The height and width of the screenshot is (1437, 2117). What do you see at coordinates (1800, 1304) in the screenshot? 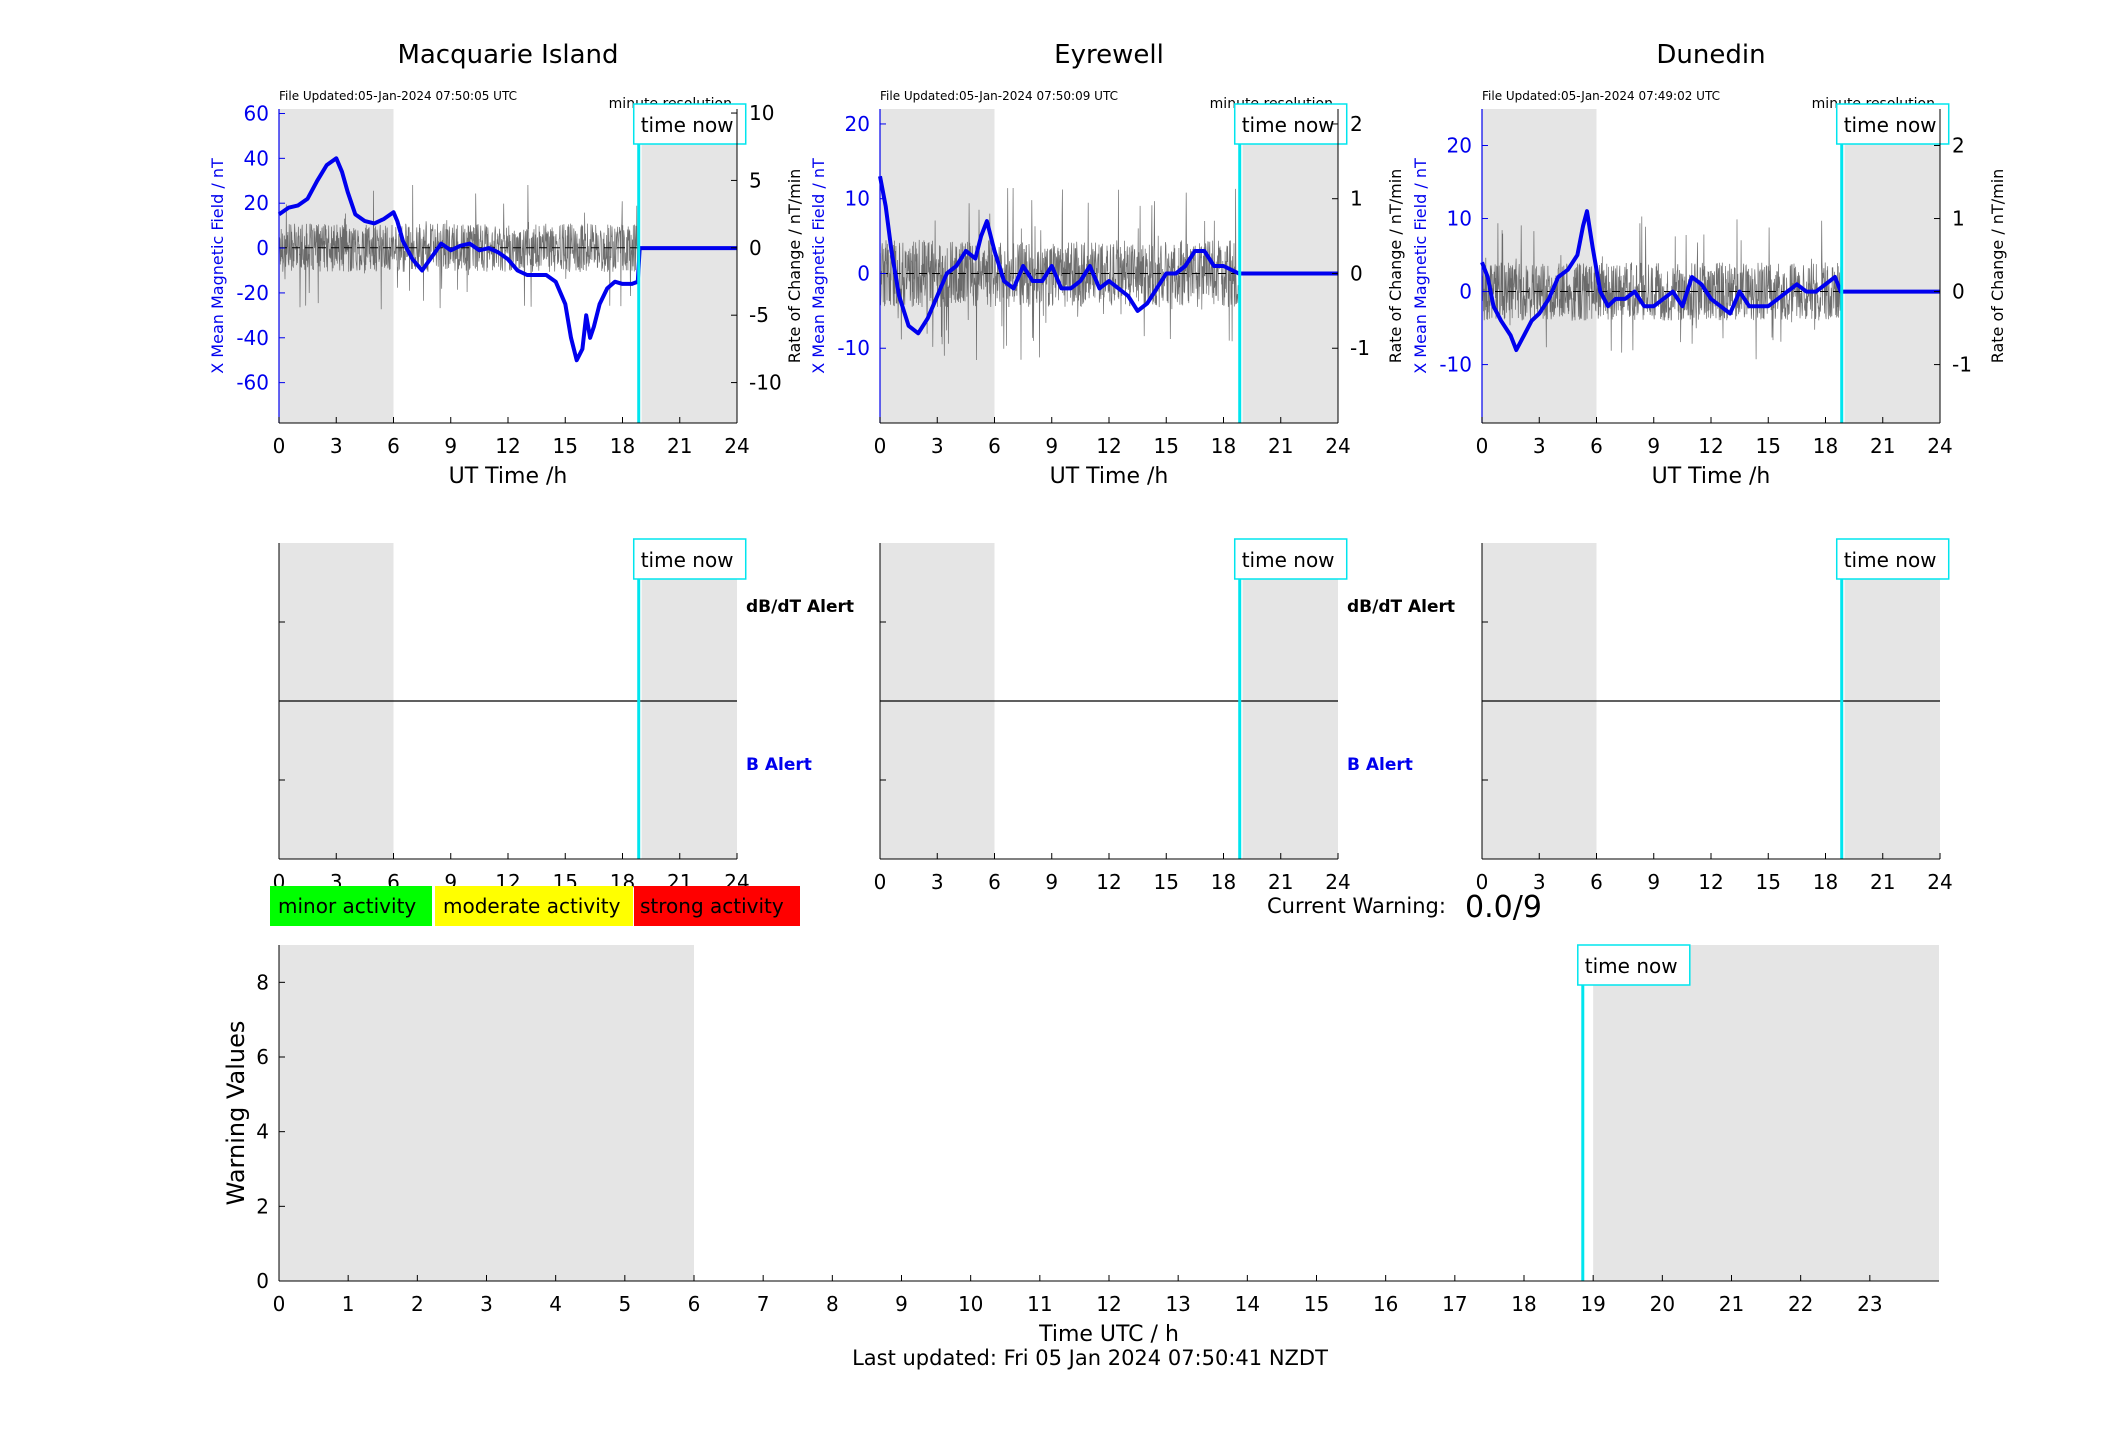
I see `warning-x-tick-label: 22` at bounding box center [1800, 1304].